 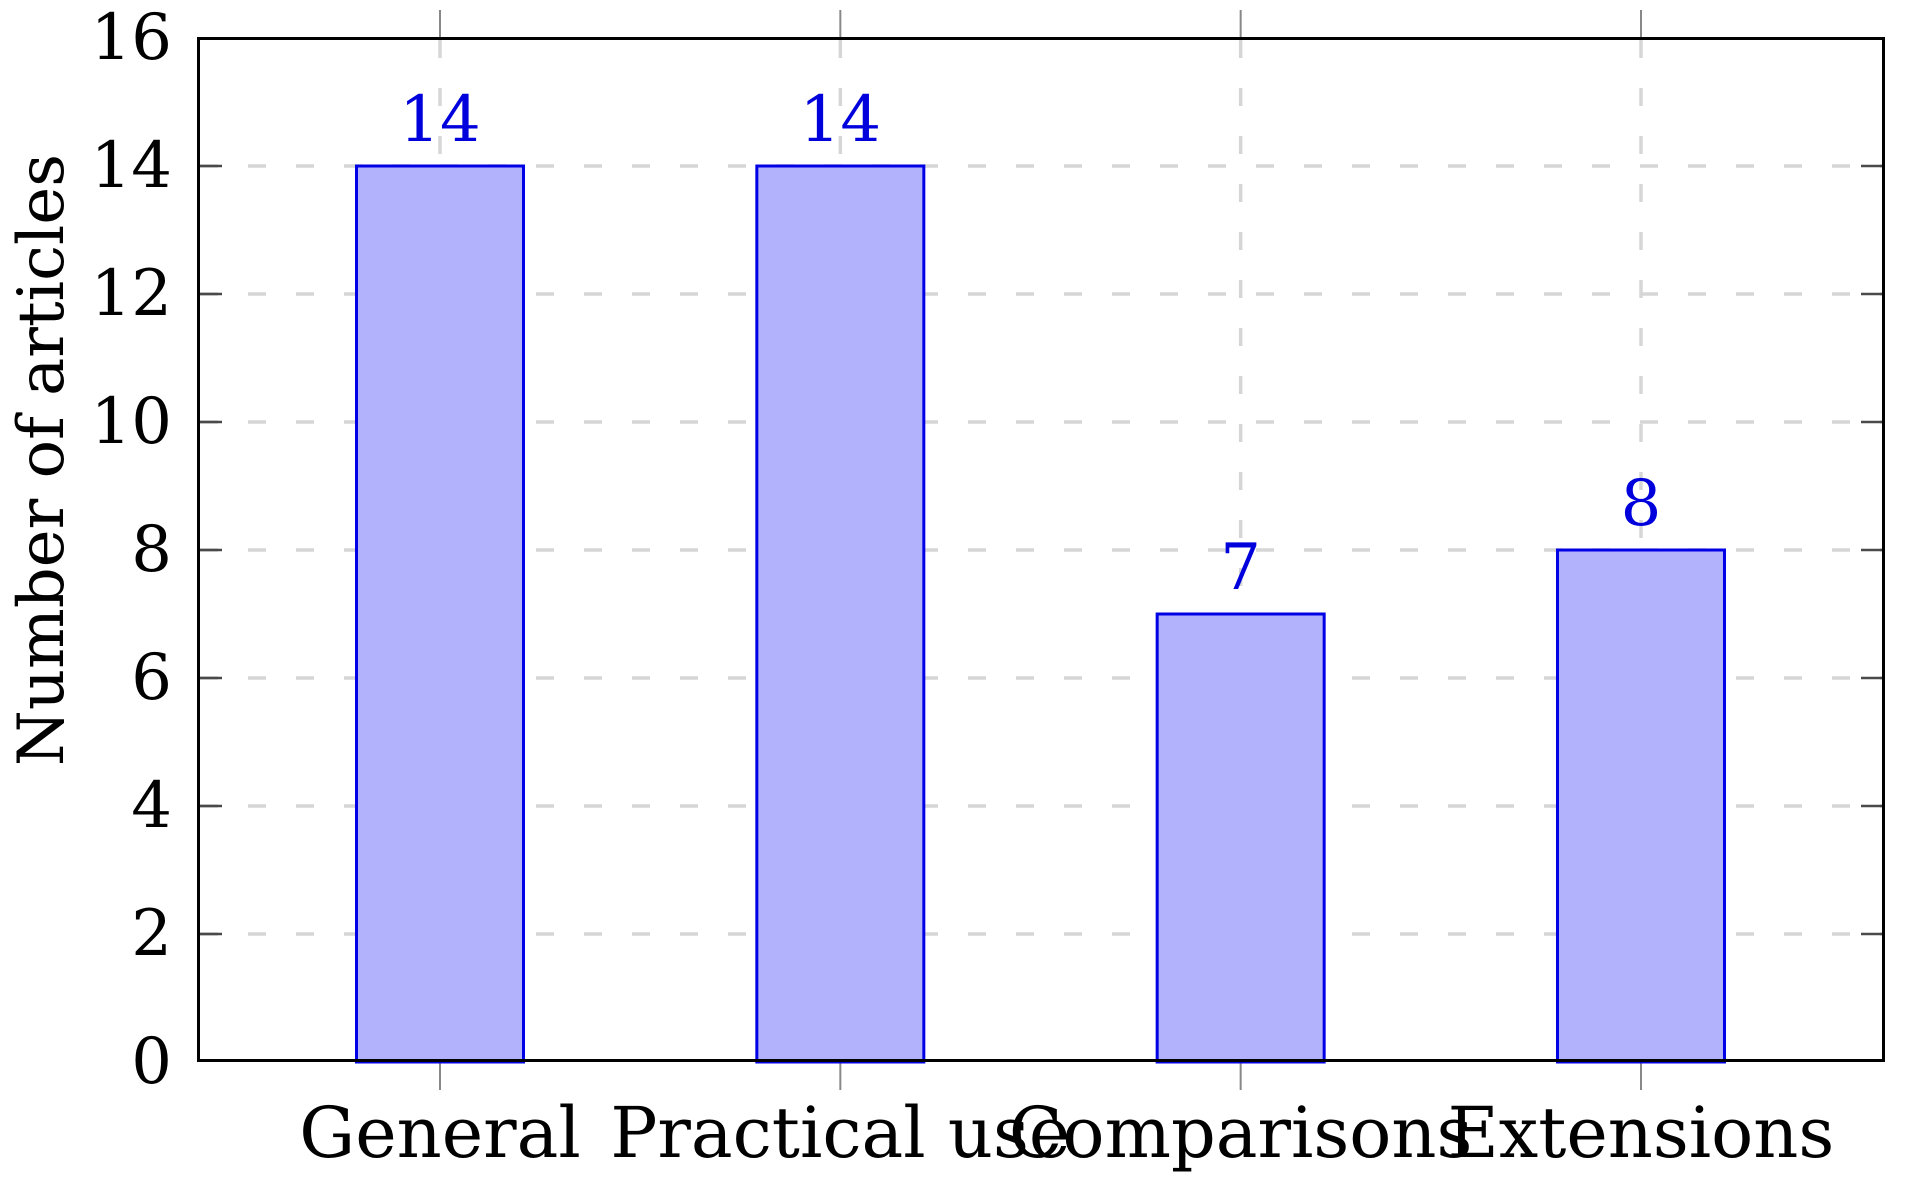 I want to click on bar-comparisons, so click(x=1240, y=838).